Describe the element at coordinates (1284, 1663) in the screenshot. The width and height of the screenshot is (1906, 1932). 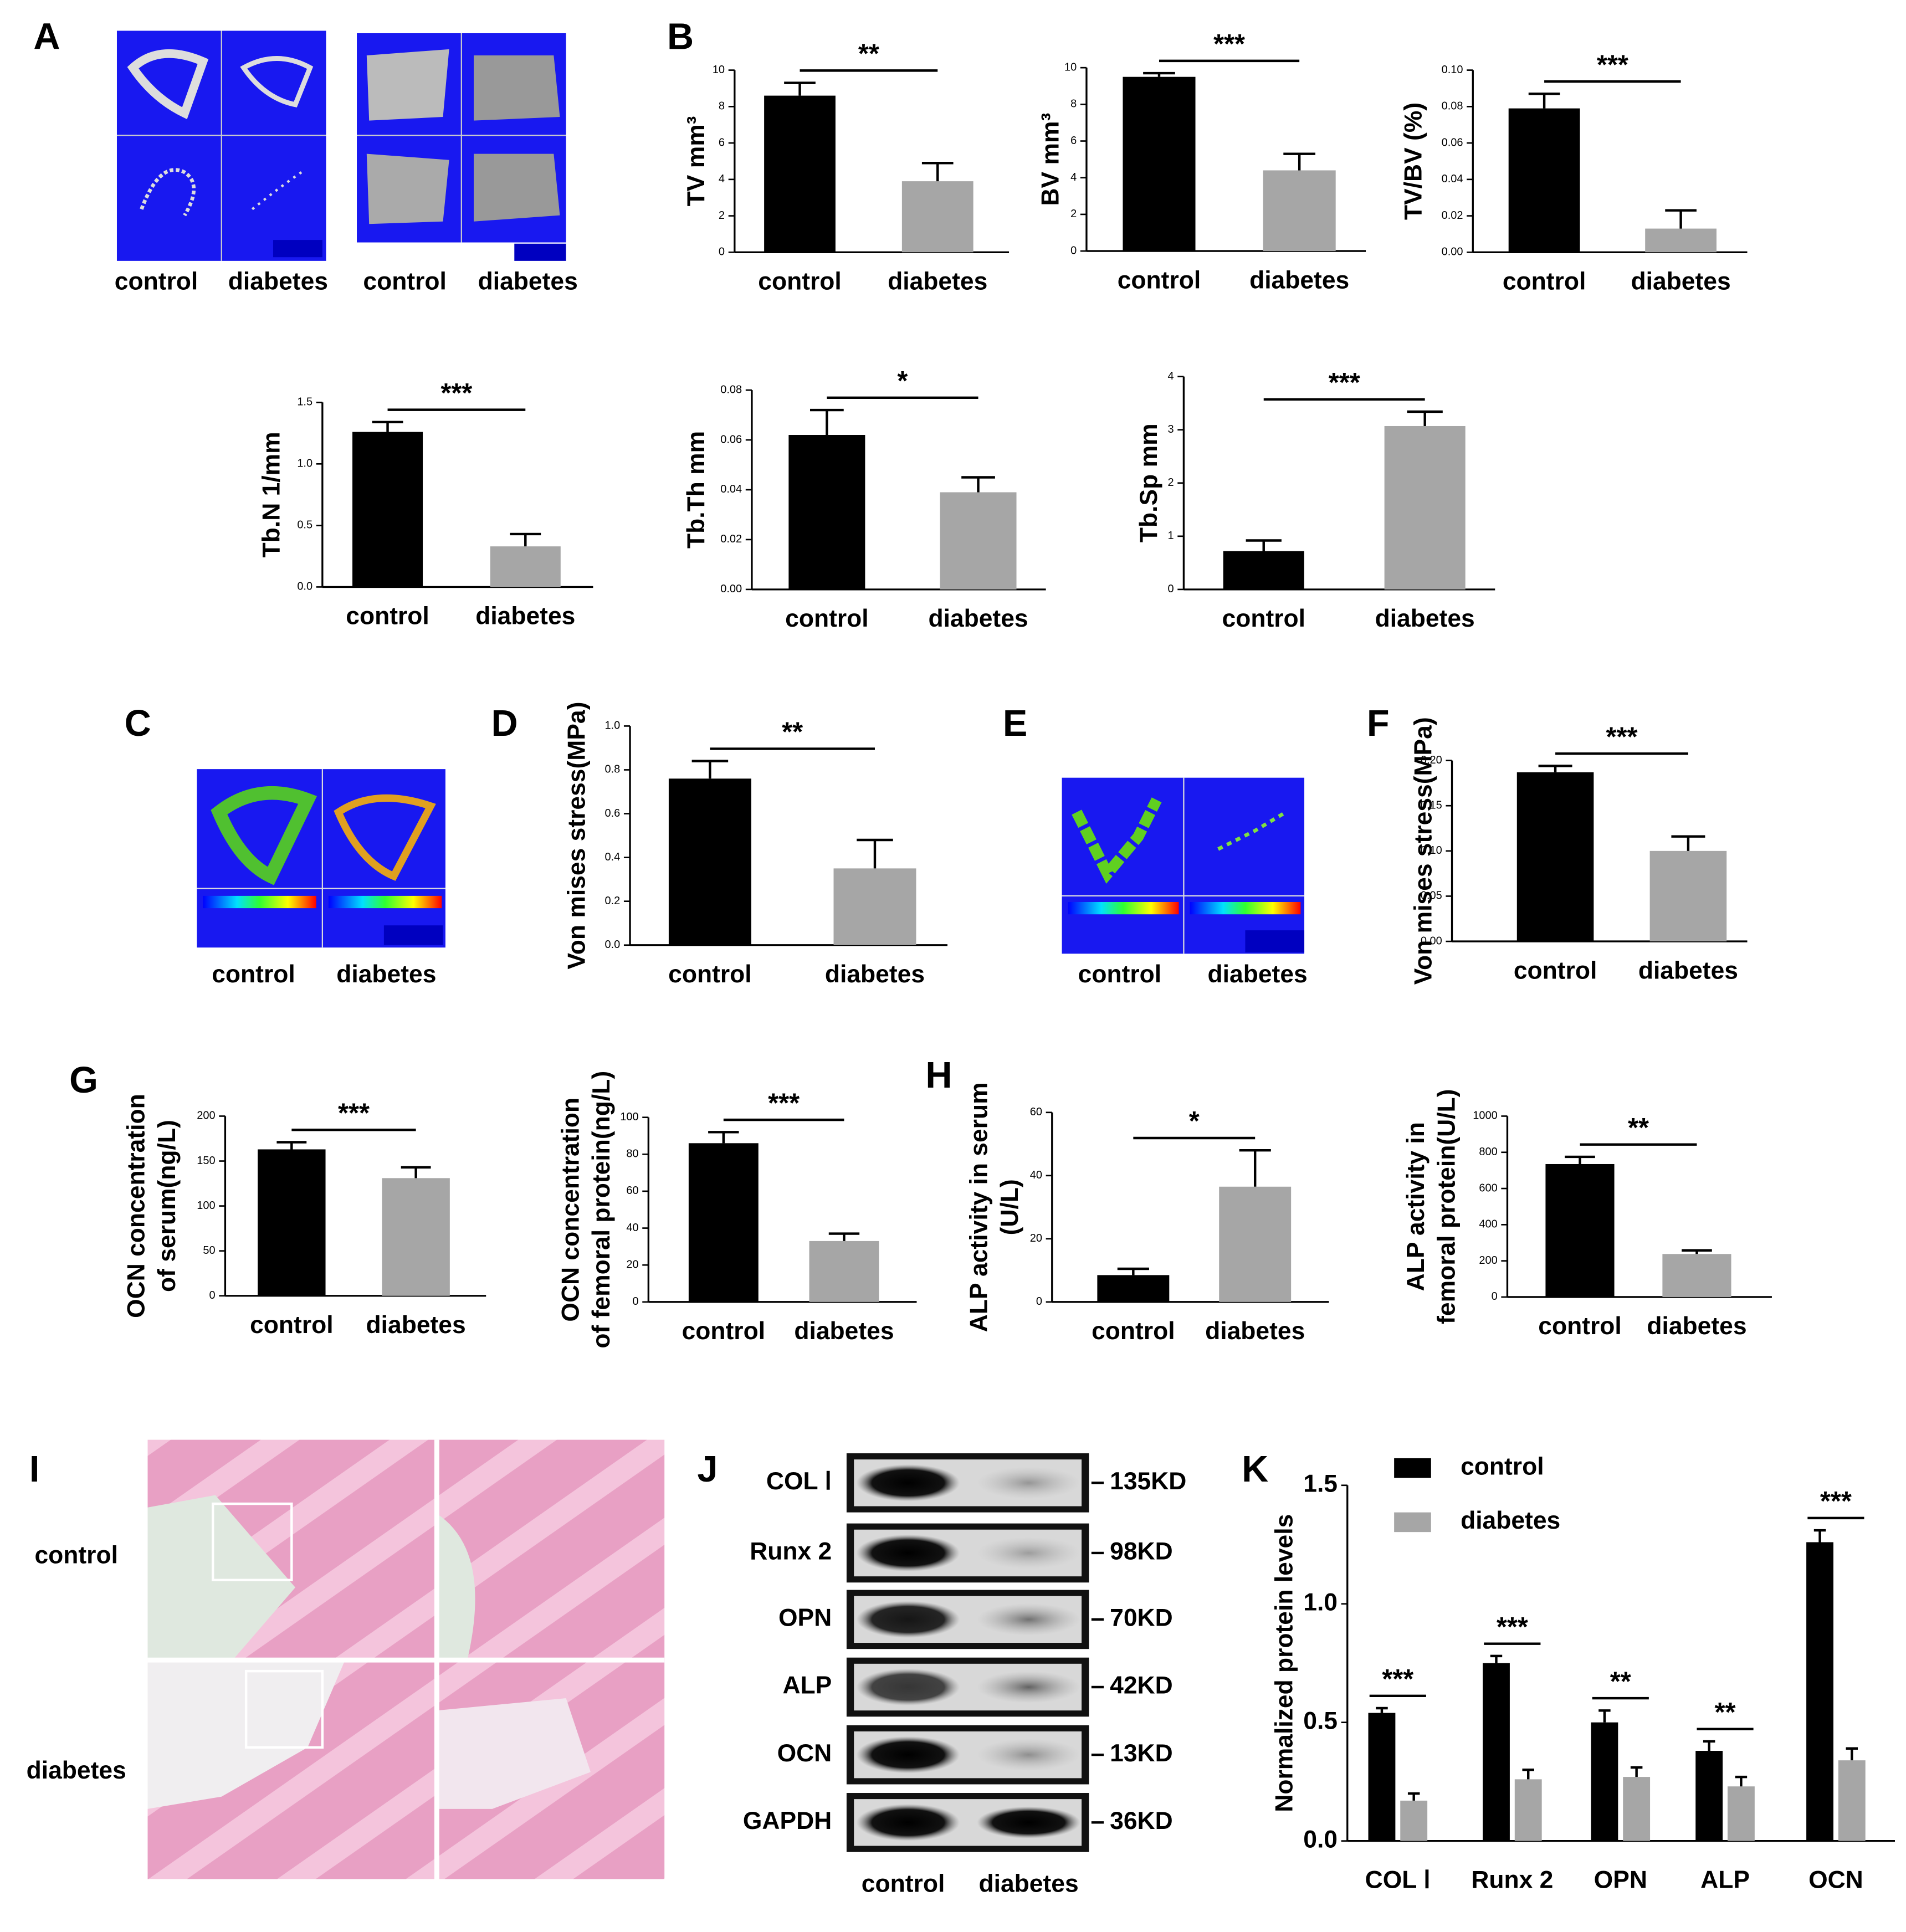
I see `y-axis-label: Normalized protein levels` at that location.